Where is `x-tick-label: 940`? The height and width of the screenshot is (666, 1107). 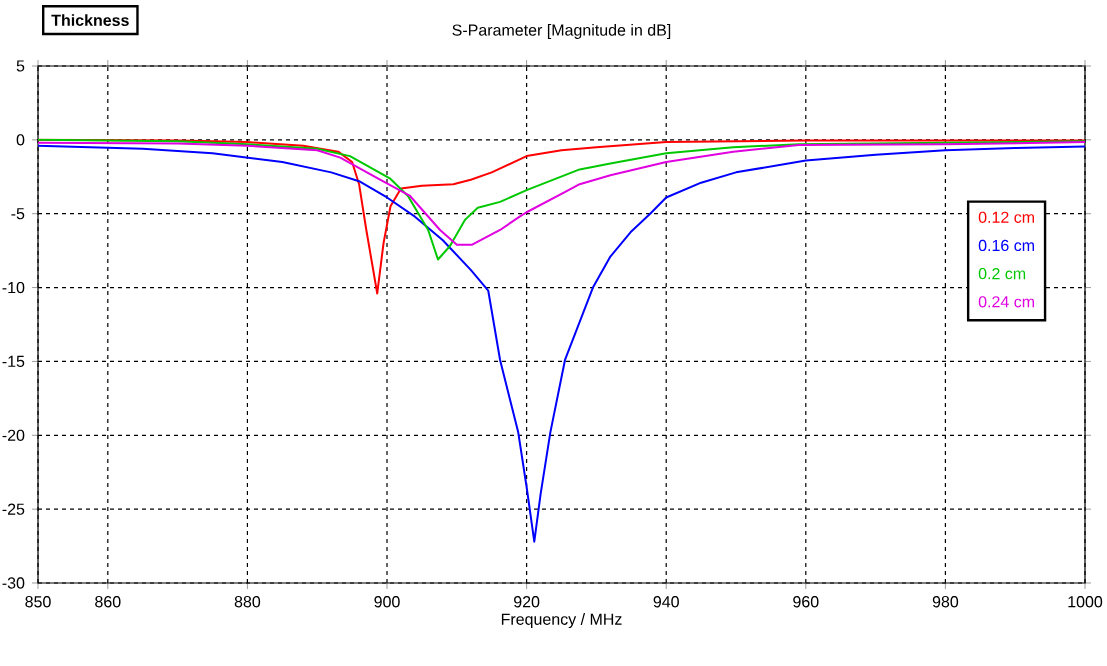 x-tick-label: 940 is located at coordinates (666, 602).